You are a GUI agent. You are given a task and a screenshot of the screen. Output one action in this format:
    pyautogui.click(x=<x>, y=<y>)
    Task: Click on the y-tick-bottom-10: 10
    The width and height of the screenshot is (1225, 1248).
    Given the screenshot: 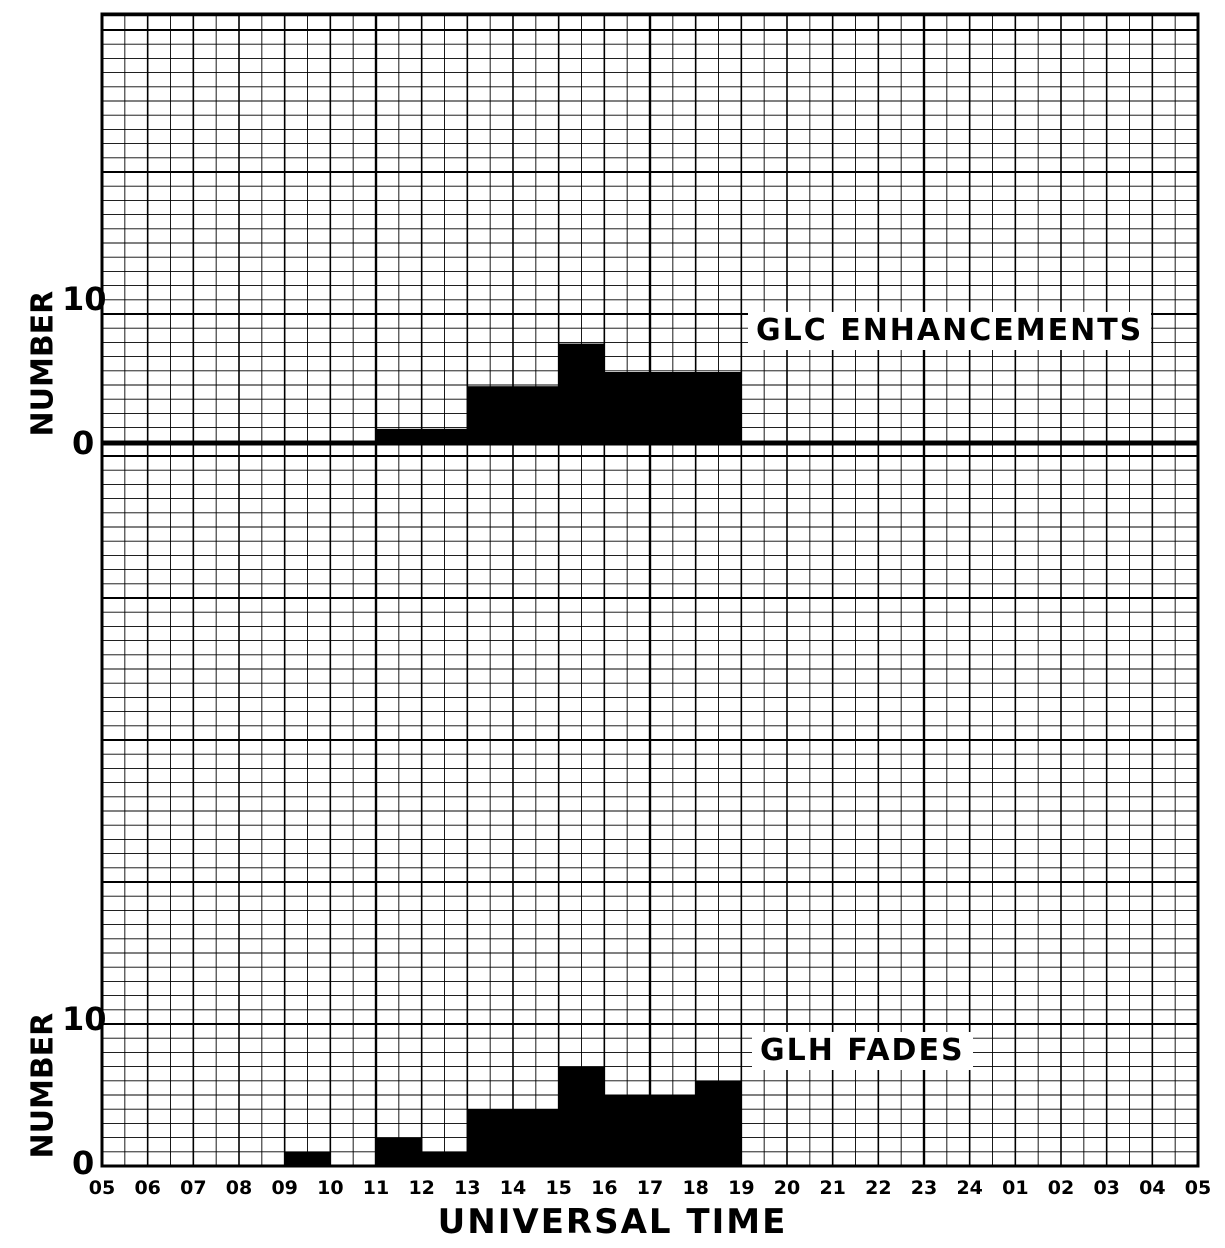 What is the action you would take?
    pyautogui.click(x=84, y=1019)
    